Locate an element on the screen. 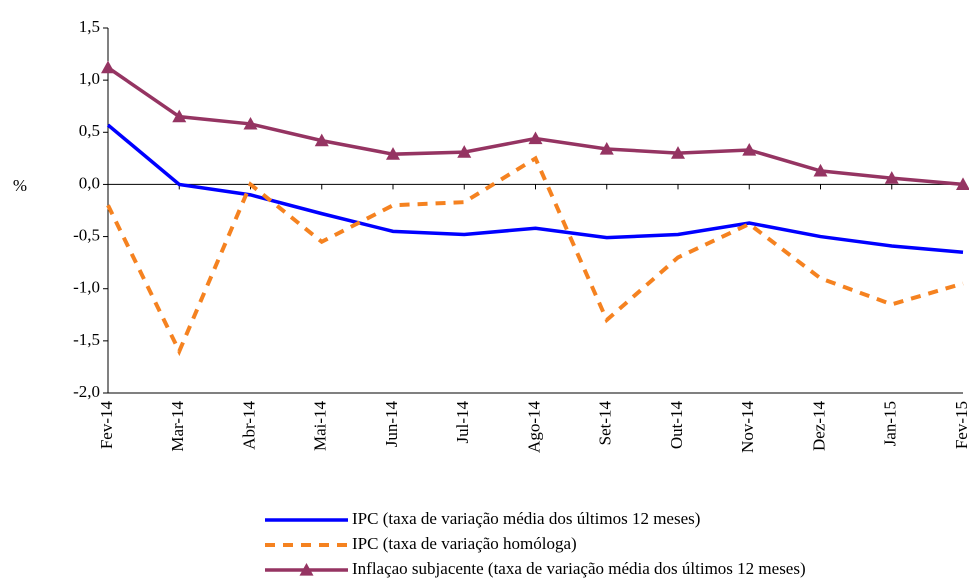 This screenshot has width=969, height=582. x-tick-label: Fev-15 is located at coordinates (960, 425).